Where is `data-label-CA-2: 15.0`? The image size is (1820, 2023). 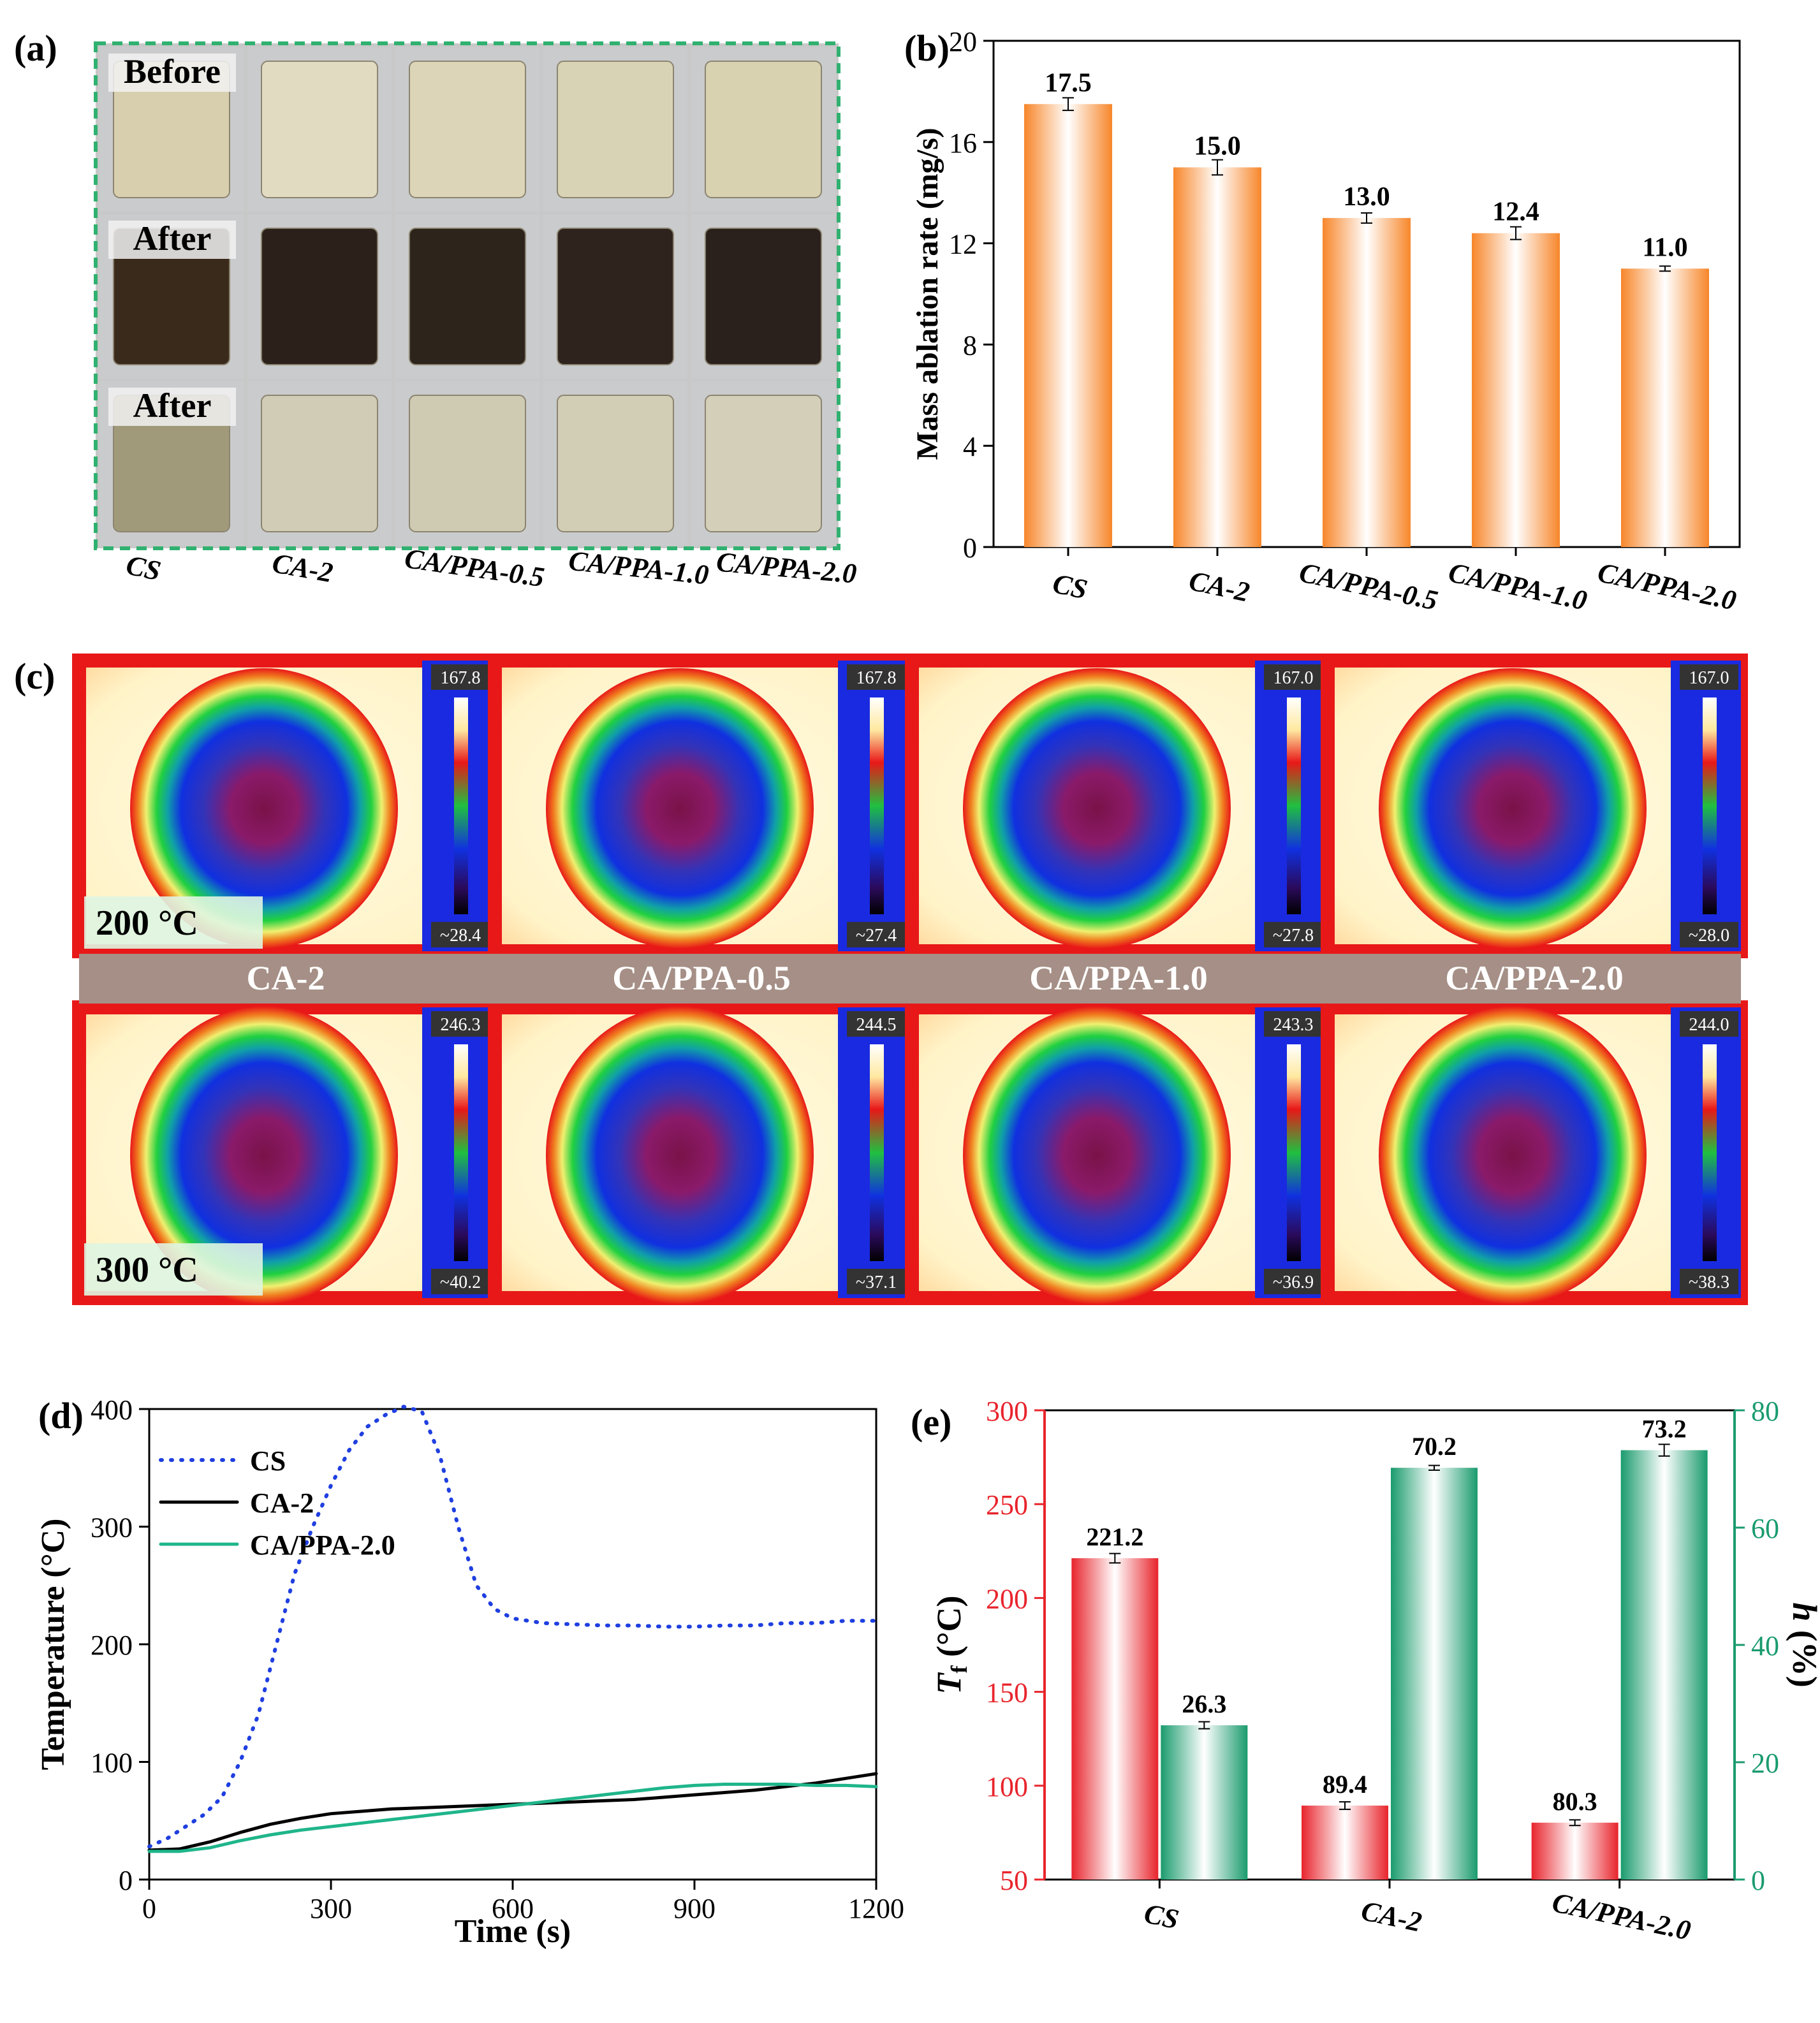 data-label-CA-2: 15.0 is located at coordinates (1217, 146).